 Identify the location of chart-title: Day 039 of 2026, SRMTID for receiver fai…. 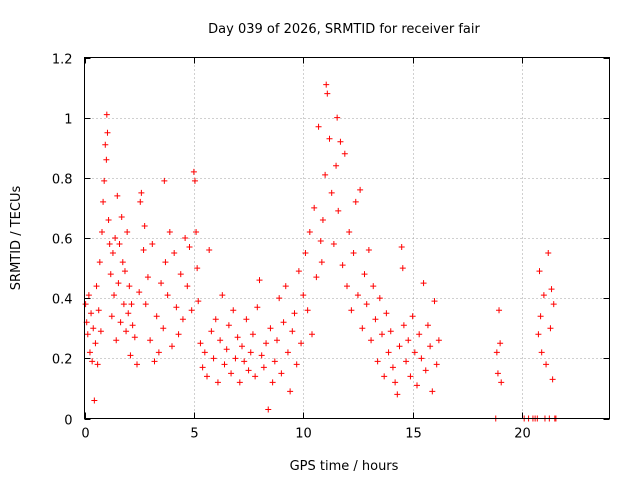
(344, 29).